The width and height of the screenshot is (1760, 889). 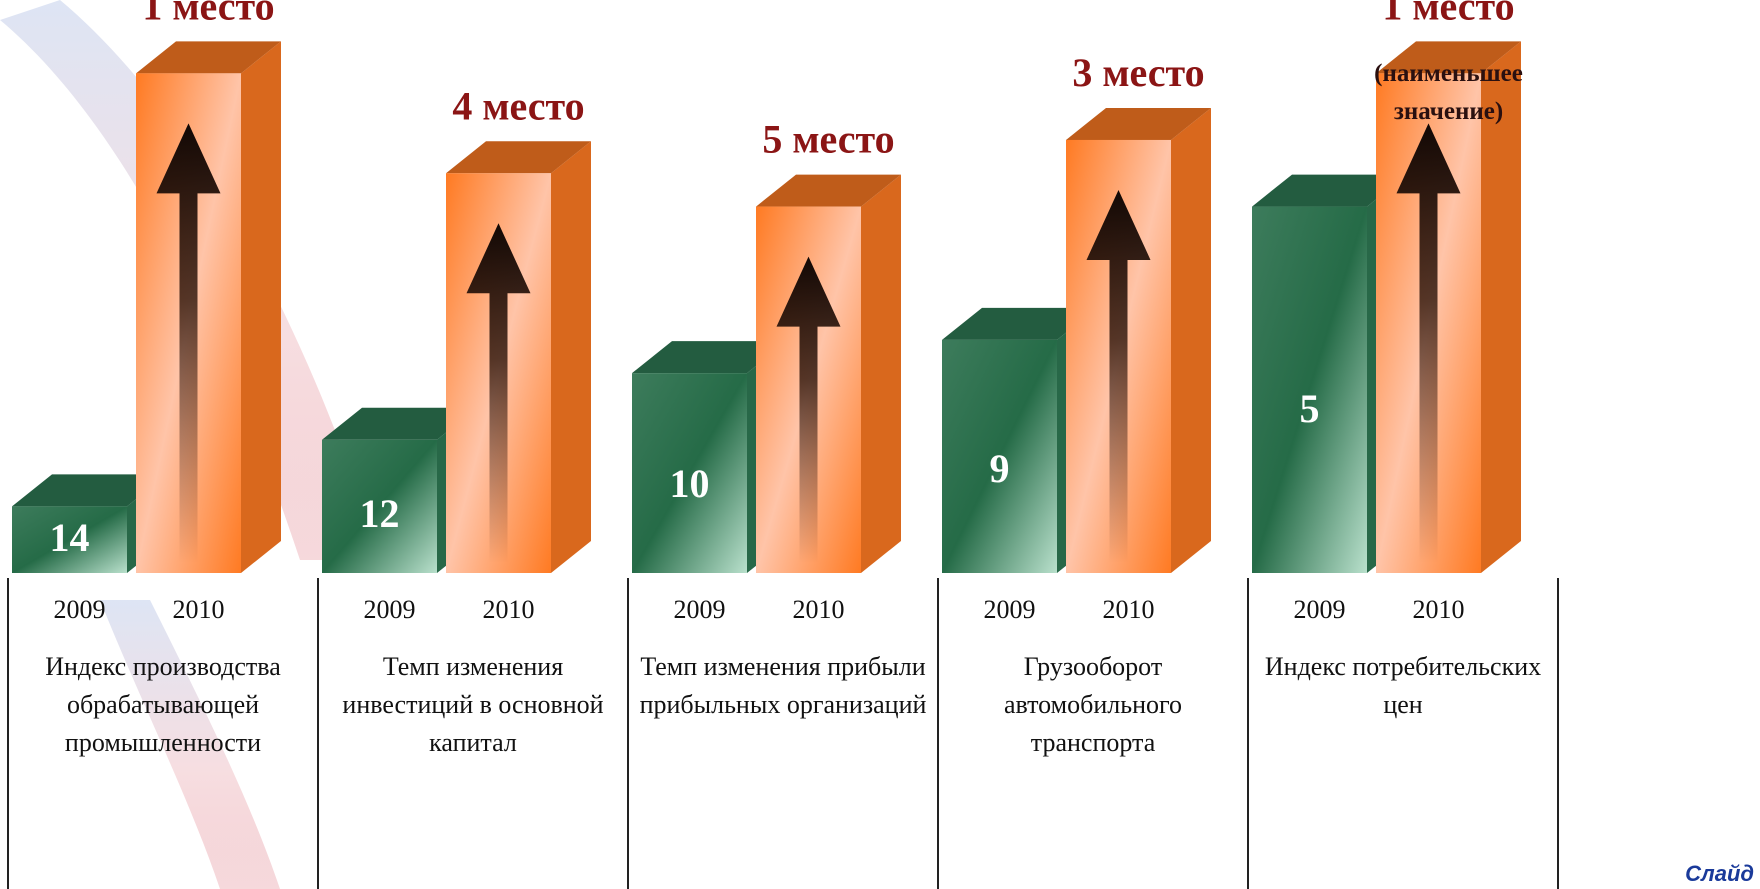 I want to click on value-label: 4 место, so click(x=518, y=105).